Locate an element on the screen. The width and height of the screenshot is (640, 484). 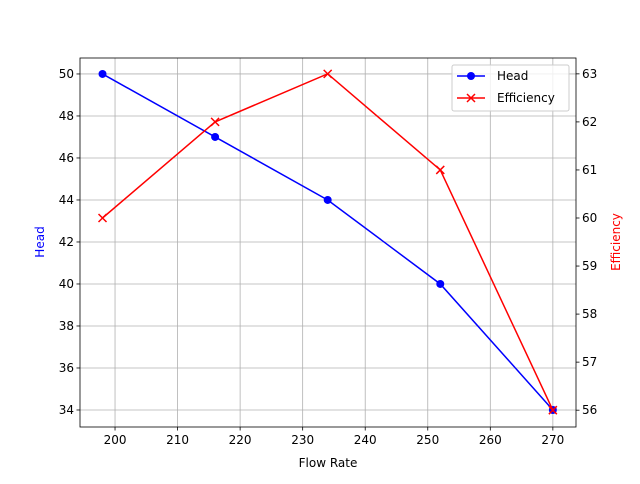
y-tick-label: 34 is located at coordinates (66, 410).